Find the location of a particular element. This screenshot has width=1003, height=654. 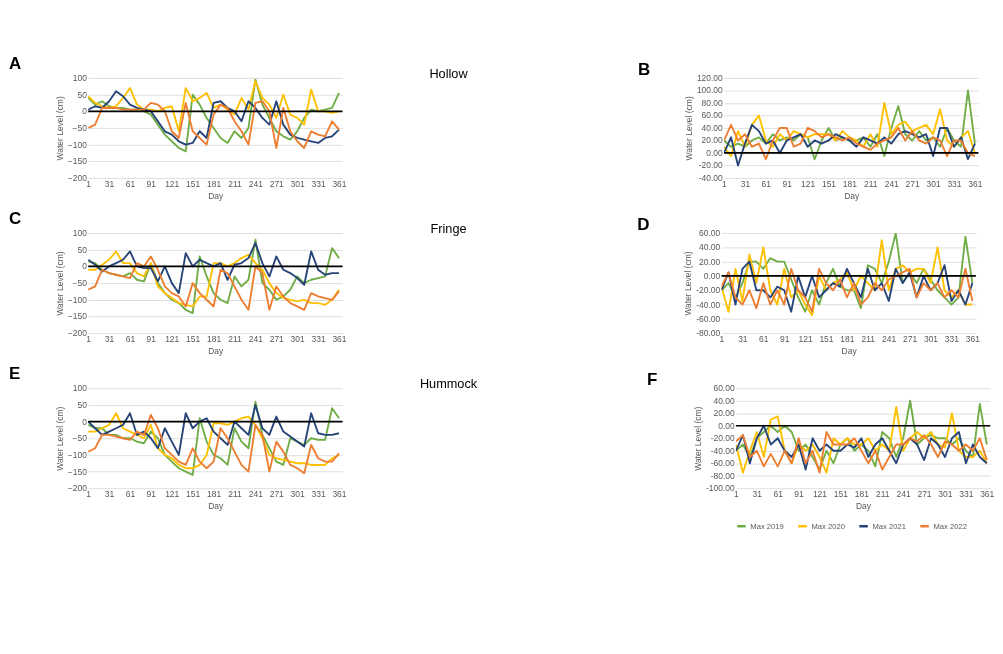

text: Hummock is located at coordinates (448, 384).